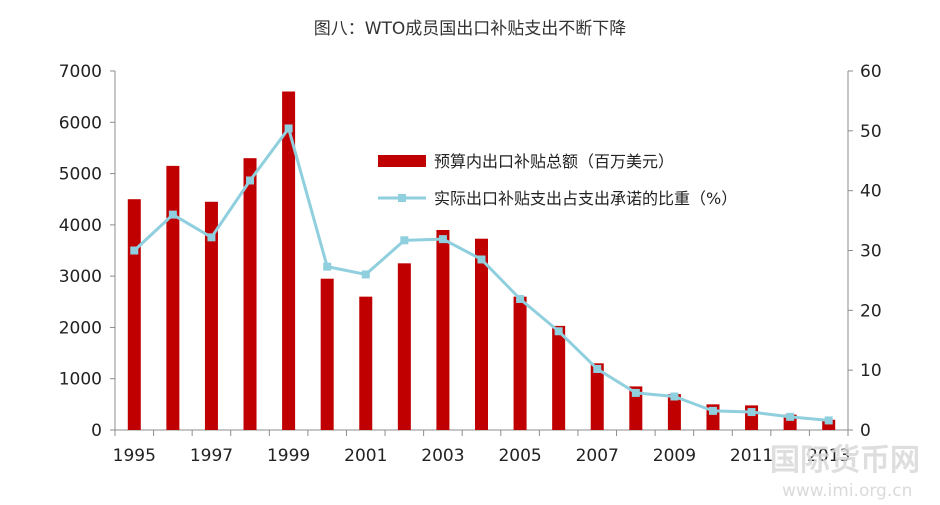 This screenshot has height=505, width=940. What do you see at coordinates (402, 198) in the screenshot?
I see `legend-swatch-marker` at bounding box center [402, 198].